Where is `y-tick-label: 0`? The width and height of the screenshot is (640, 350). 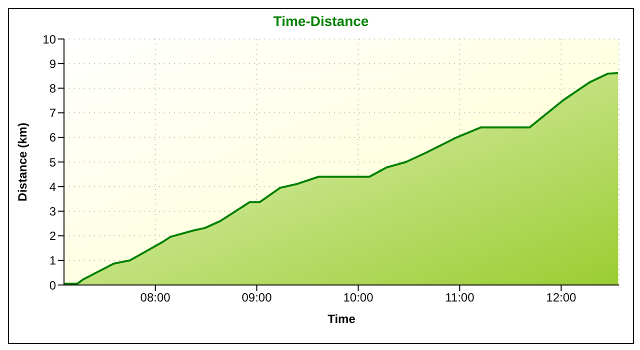 y-tick-label: 0 is located at coordinates (52, 285).